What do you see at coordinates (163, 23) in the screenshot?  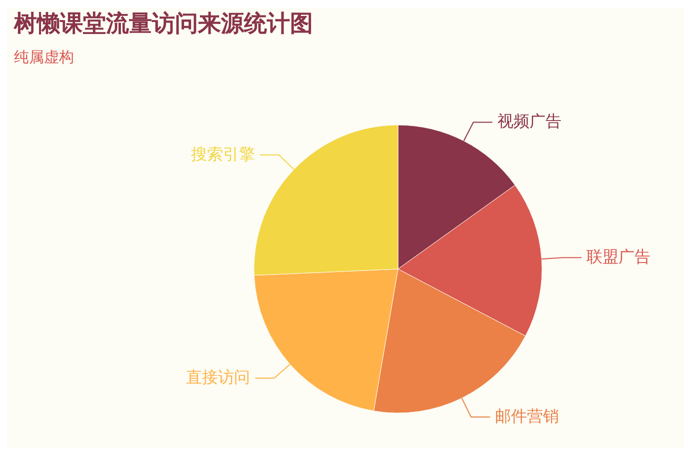 I see `title: 树懒课堂流量访问来源统计图` at bounding box center [163, 23].